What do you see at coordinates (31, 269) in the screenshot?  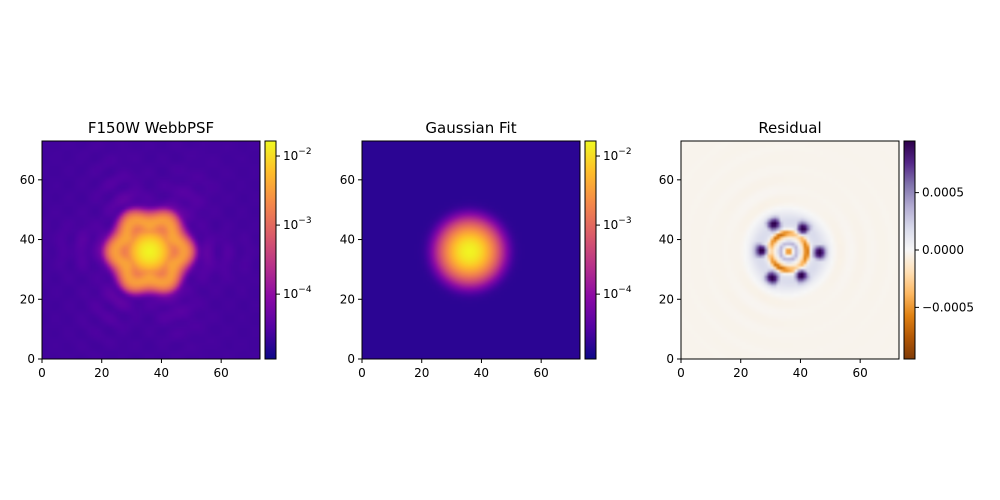 I see `panel-1-y-ticks: 0 20 40 60` at bounding box center [31, 269].